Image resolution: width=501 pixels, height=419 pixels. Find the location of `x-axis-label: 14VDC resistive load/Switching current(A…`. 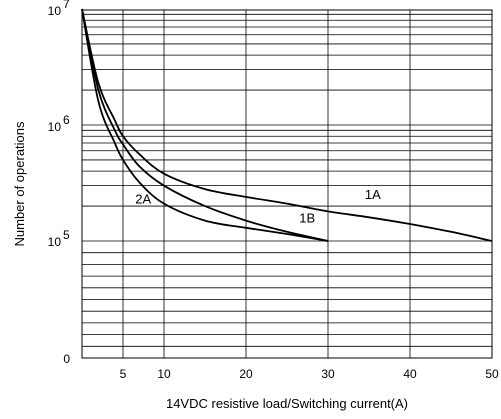

x-axis-label: 14VDC resistive load/Switching current(A… is located at coordinates (287, 403).